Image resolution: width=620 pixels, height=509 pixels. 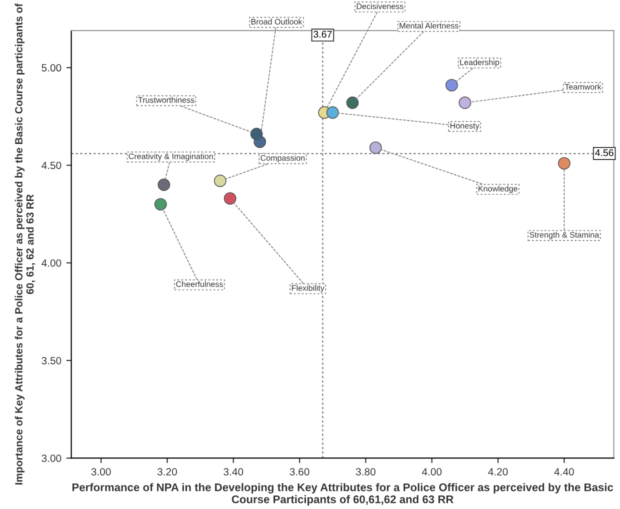 I want to click on x-tick-label: 3.60, so click(x=300, y=472).